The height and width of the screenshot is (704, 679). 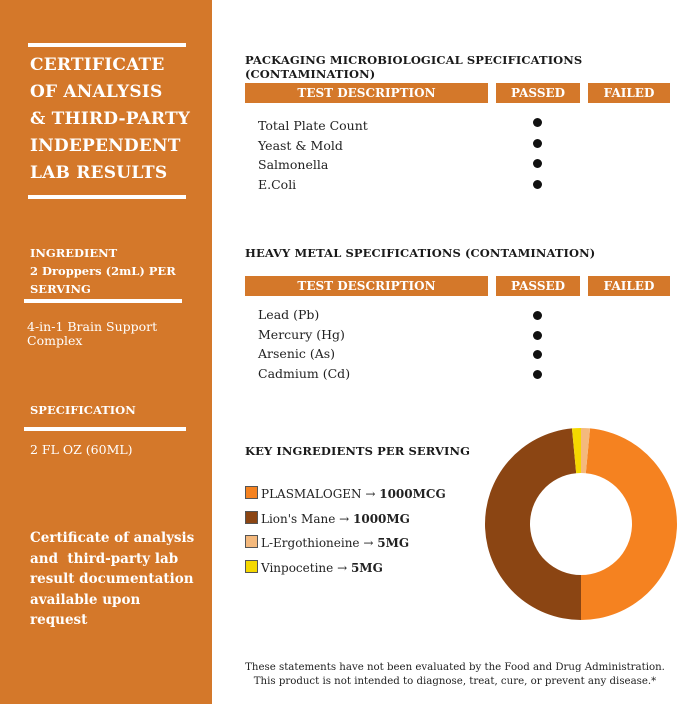 I want to click on metal-header-passed: PASSED, so click(x=538, y=286).